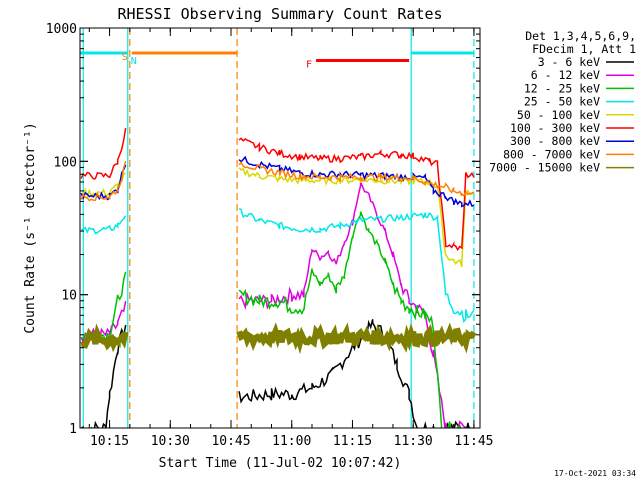 This screenshot has height=480, width=640. I want to click on x-tick-label: 11:00, so click(291, 441).